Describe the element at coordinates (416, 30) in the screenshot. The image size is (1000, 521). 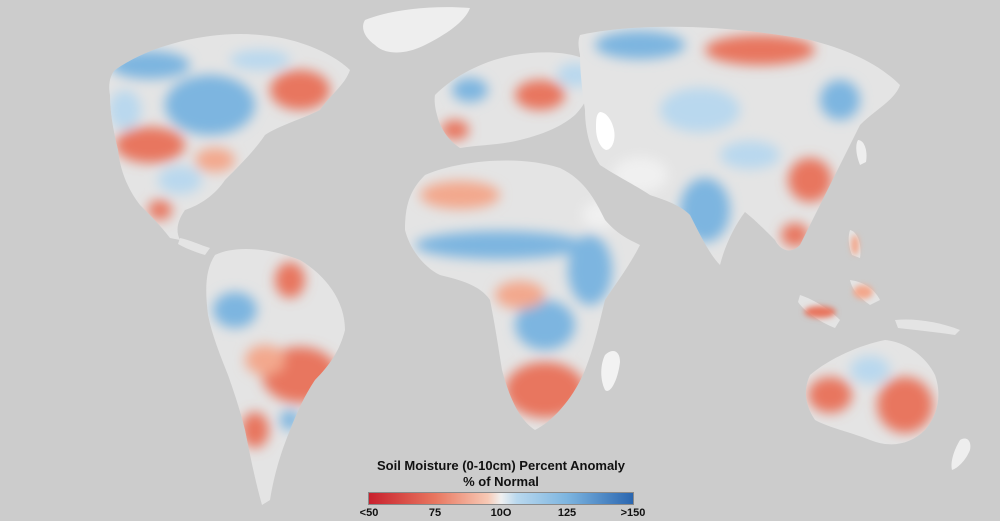
I see `landmass-greenland` at that location.